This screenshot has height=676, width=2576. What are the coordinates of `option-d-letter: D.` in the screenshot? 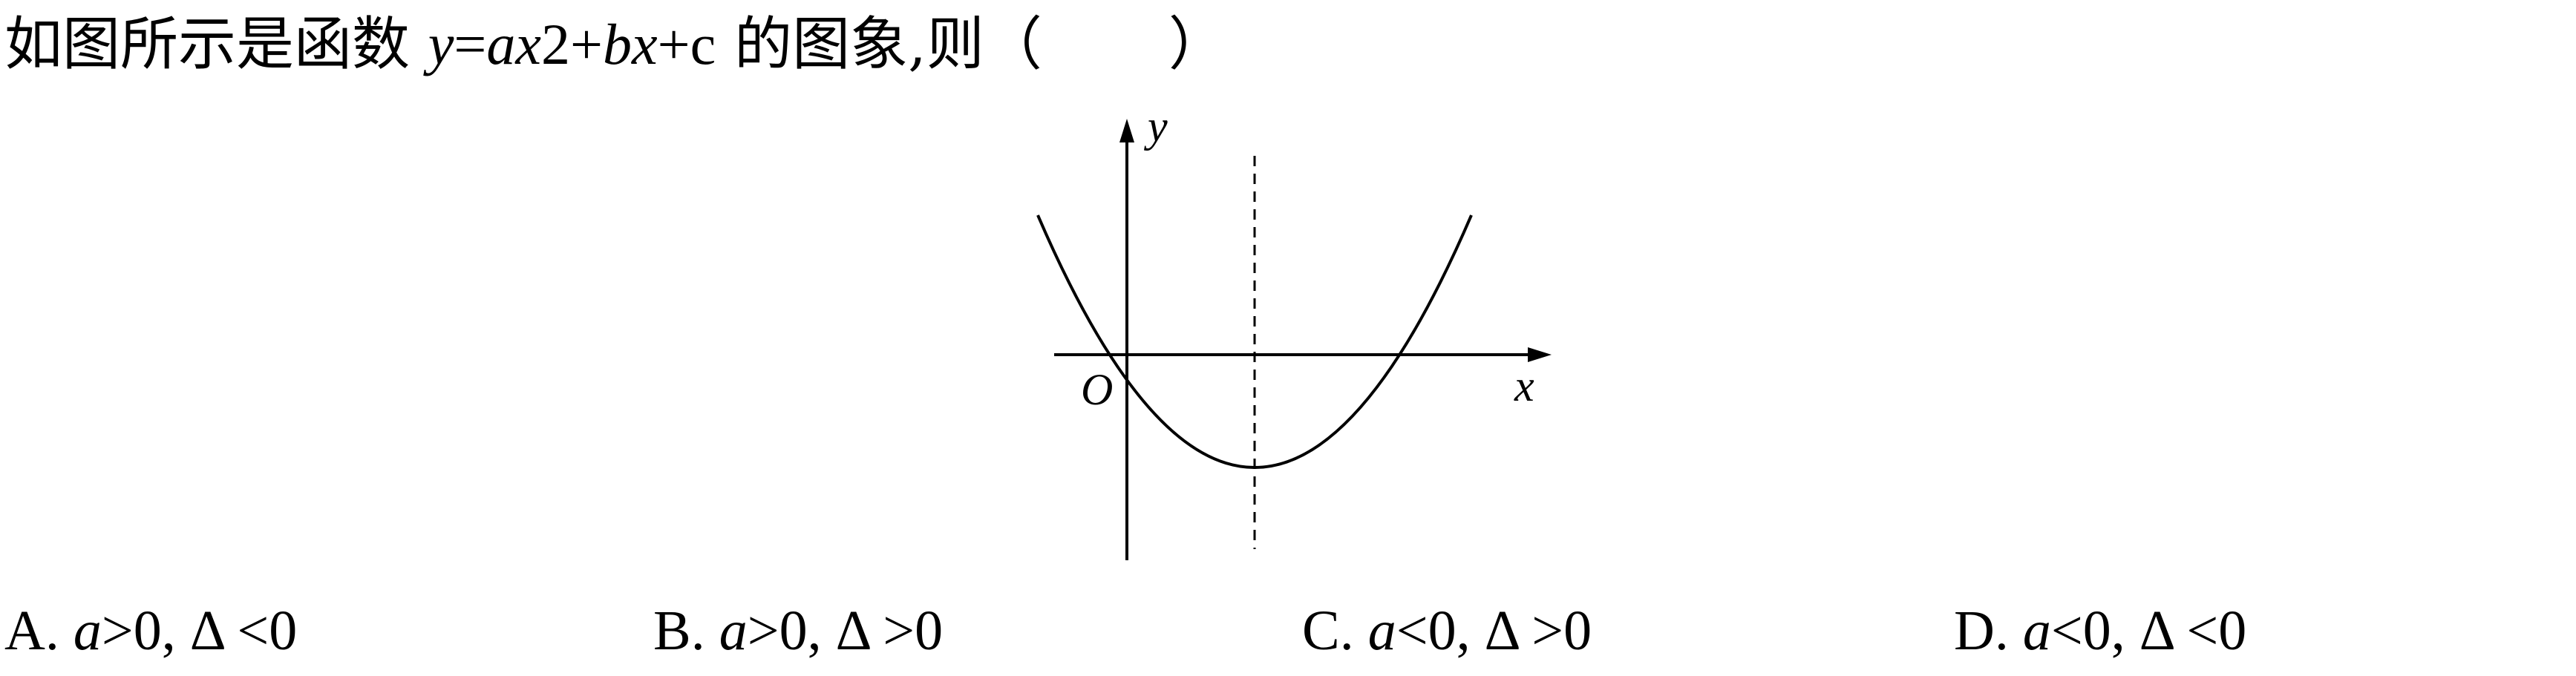 It's located at (1989, 631).